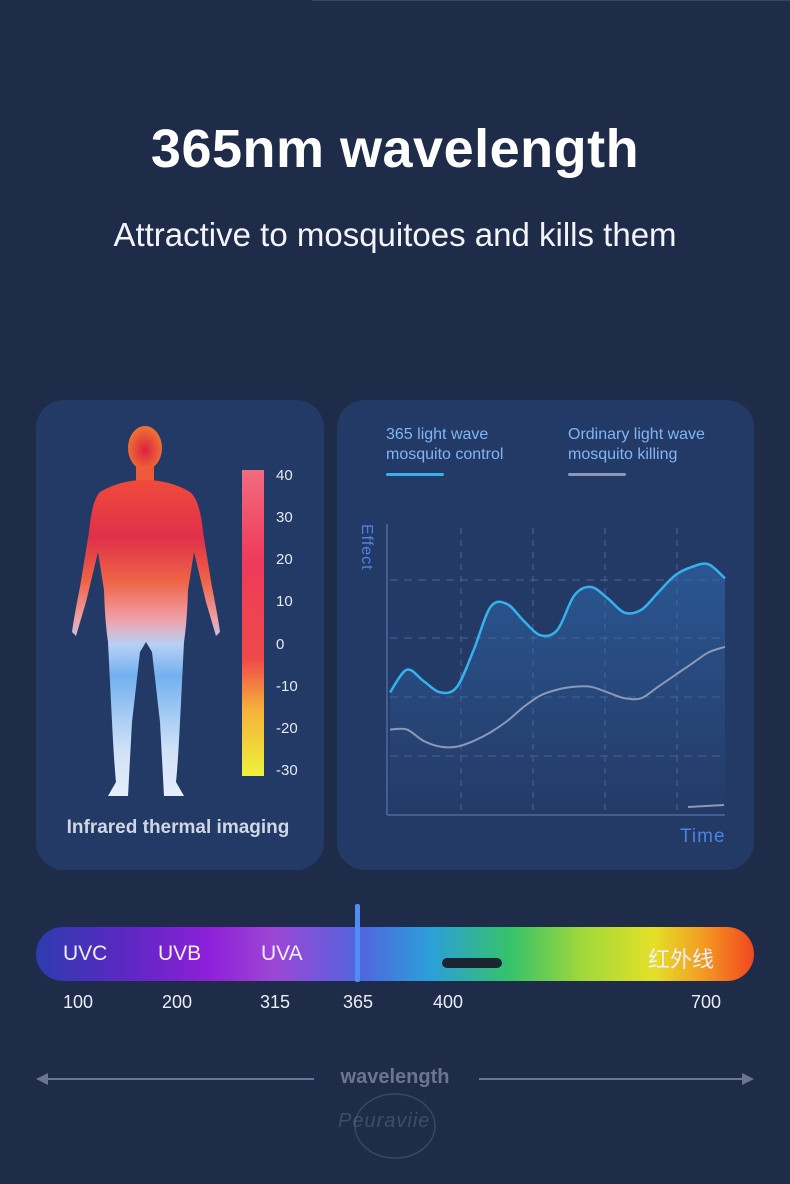 This screenshot has width=790, height=1184. Describe the element at coordinates (287, 686) in the screenshot. I see `scale-label: -10` at that location.